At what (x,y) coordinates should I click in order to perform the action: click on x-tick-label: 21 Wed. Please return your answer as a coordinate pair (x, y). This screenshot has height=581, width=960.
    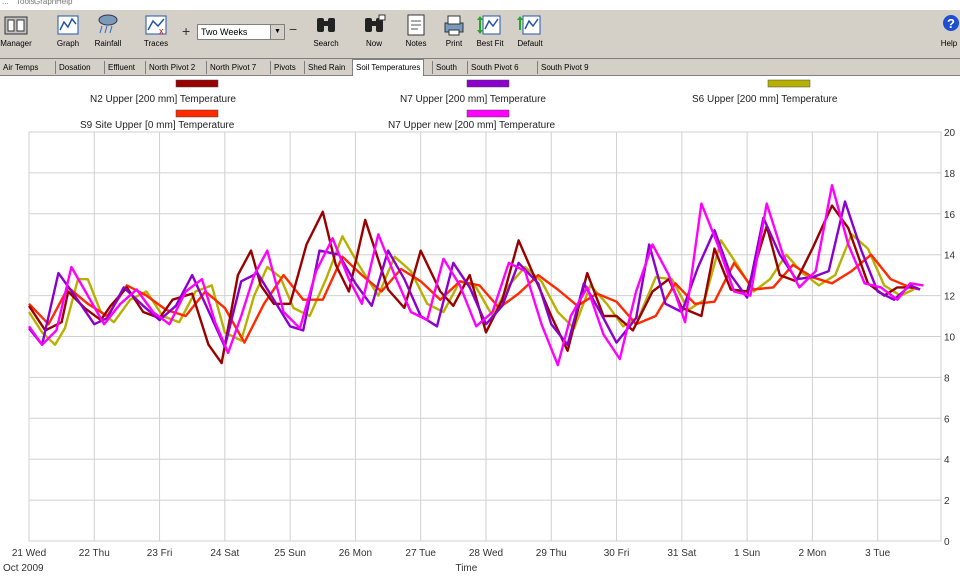
    Looking at the image, I should click on (29, 553).